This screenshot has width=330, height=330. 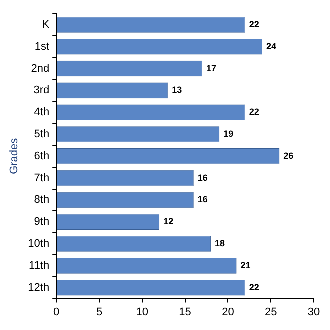 What do you see at coordinates (229, 133) in the screenshot?
I see `data-label: 19` at bounding box center [229, 133].